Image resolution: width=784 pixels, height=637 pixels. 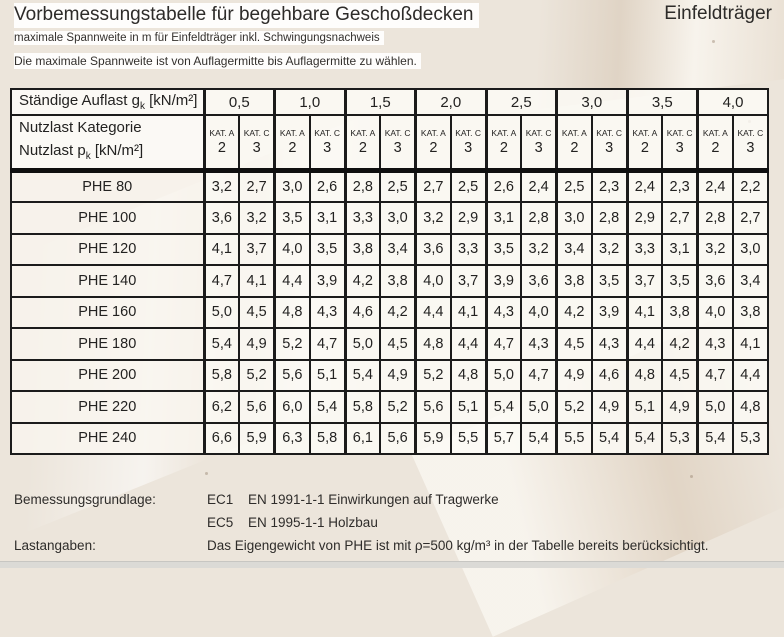 I want to click on span-value-cell: 2,9, so click(x=644, y=218).